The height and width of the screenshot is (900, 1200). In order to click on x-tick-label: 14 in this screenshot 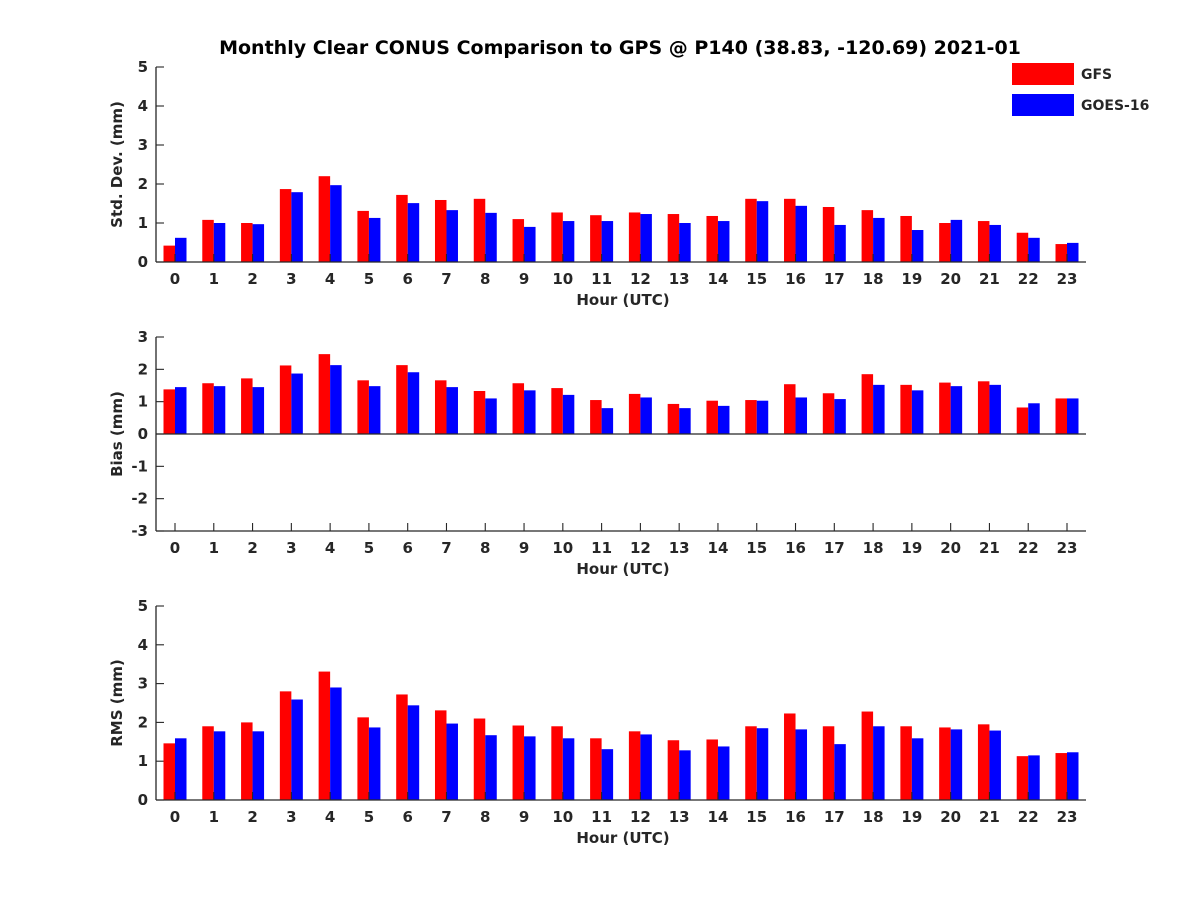, I will do `click(718, 817)`.